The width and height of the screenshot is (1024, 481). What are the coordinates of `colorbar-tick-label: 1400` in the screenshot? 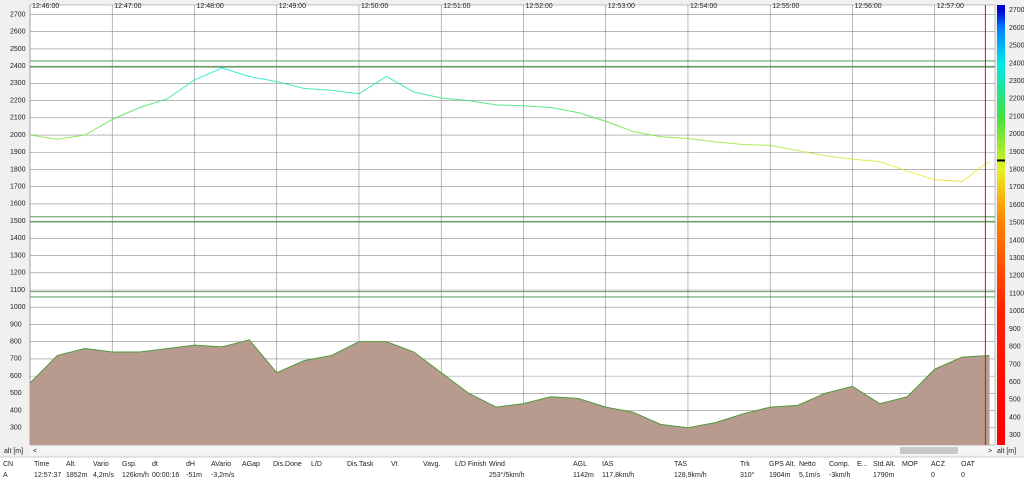 It's located at (1016, 240).